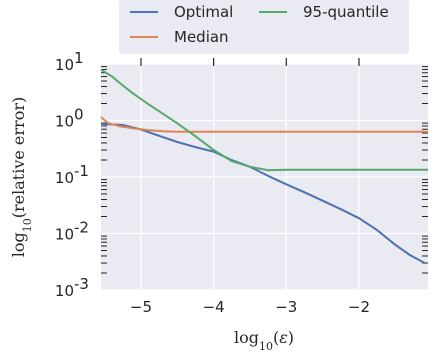  Describe the element at coordinates (27, 225) in the screenshot. I see `y-axis-title-base: 10` at that location.